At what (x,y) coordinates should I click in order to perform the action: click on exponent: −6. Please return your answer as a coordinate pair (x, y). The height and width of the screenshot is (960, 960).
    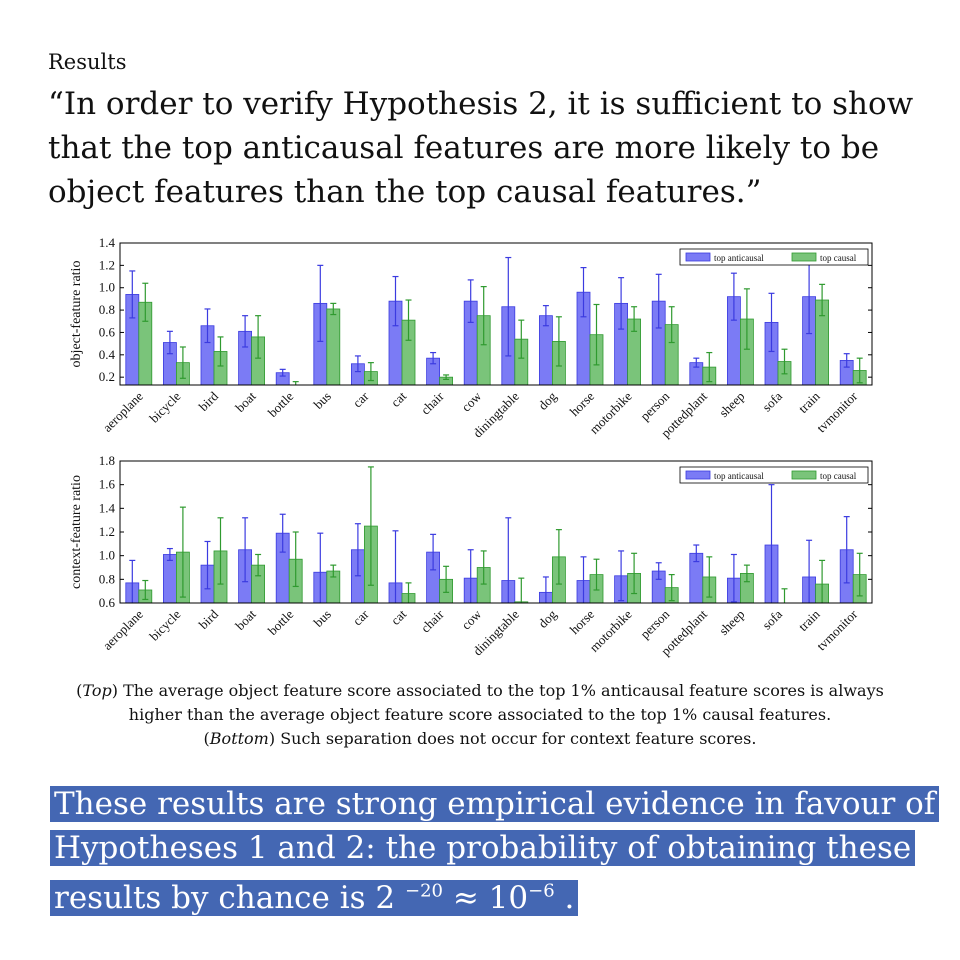
    Looking at the image, I should click on (541, 891).